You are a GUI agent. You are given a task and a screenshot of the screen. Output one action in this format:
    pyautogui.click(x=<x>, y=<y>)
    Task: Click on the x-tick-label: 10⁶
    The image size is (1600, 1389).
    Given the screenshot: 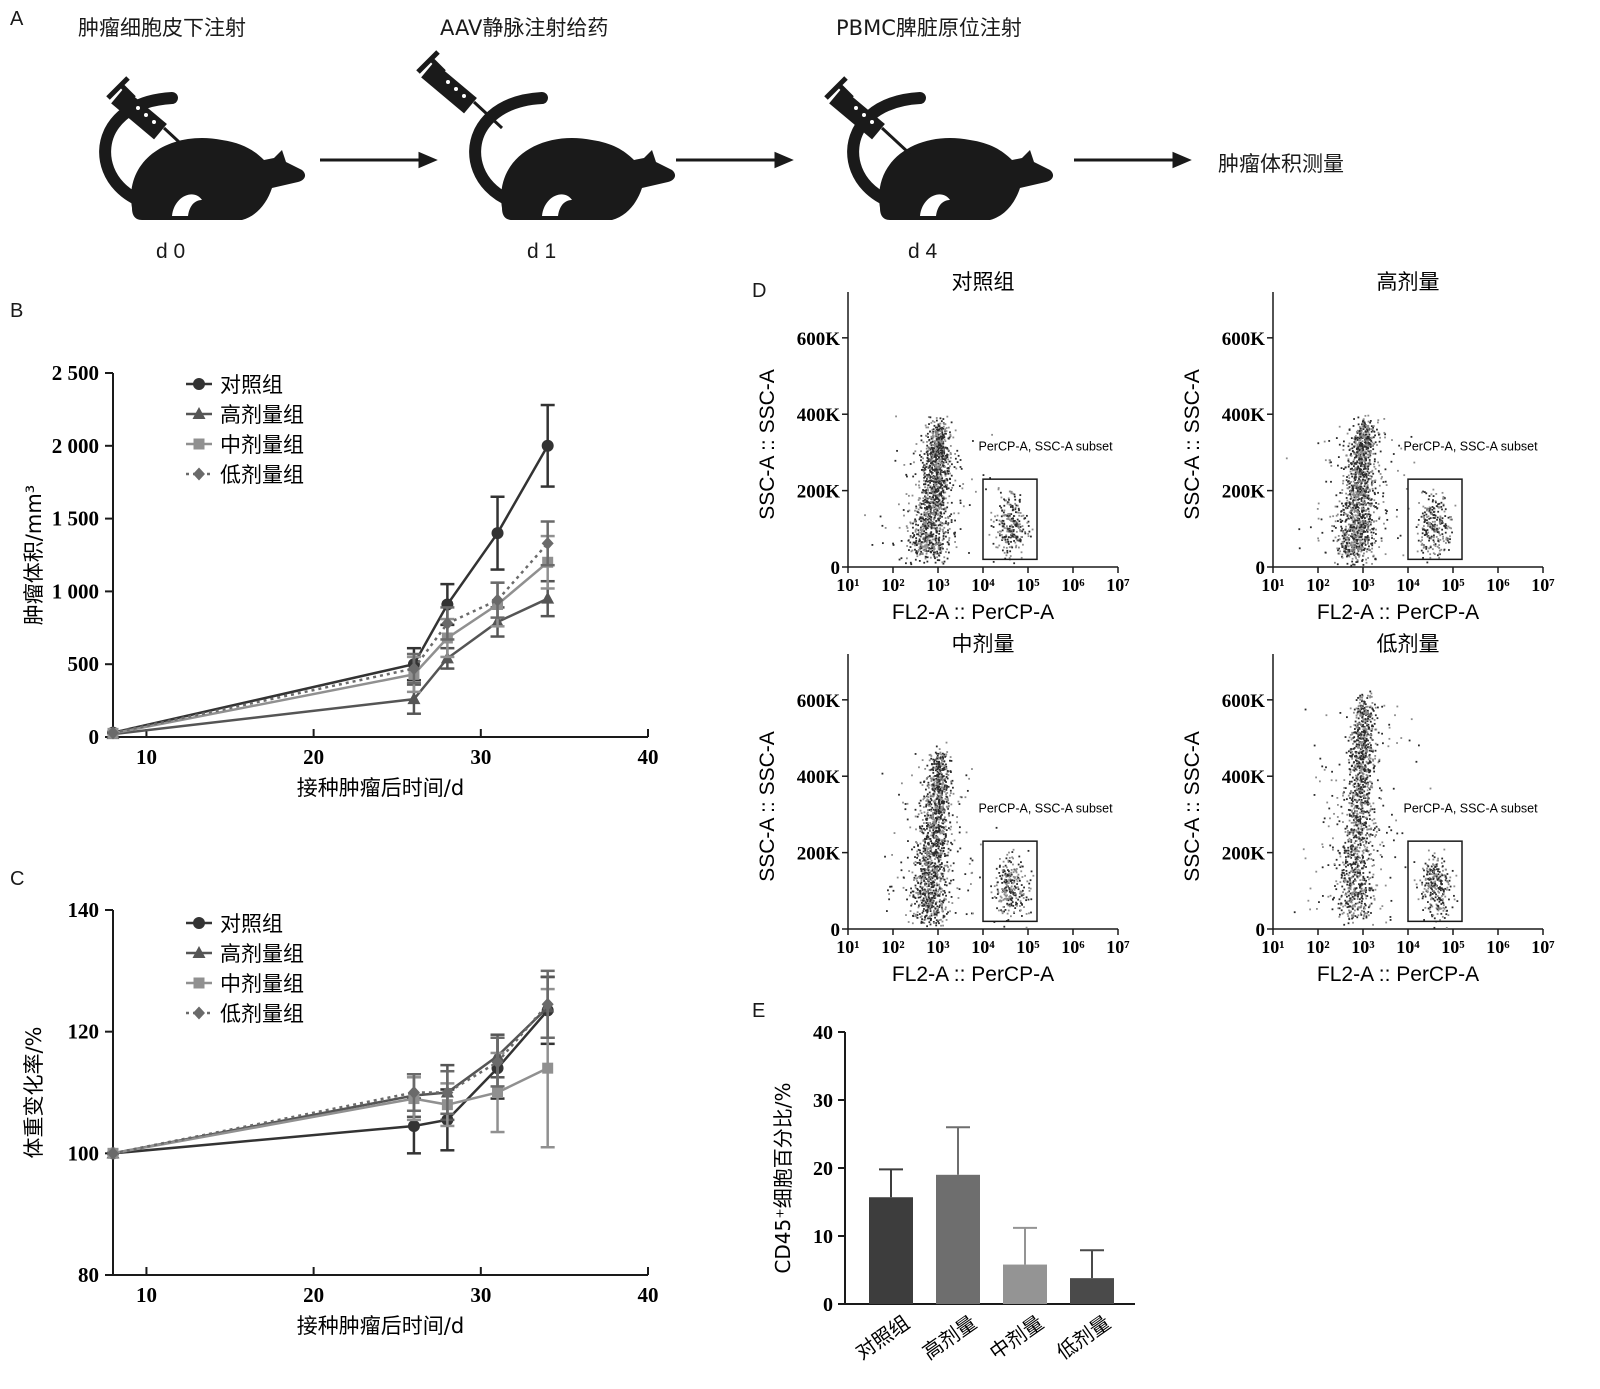 What is the action you would take?
    pyautogui.click(x=1073, y=585)
    